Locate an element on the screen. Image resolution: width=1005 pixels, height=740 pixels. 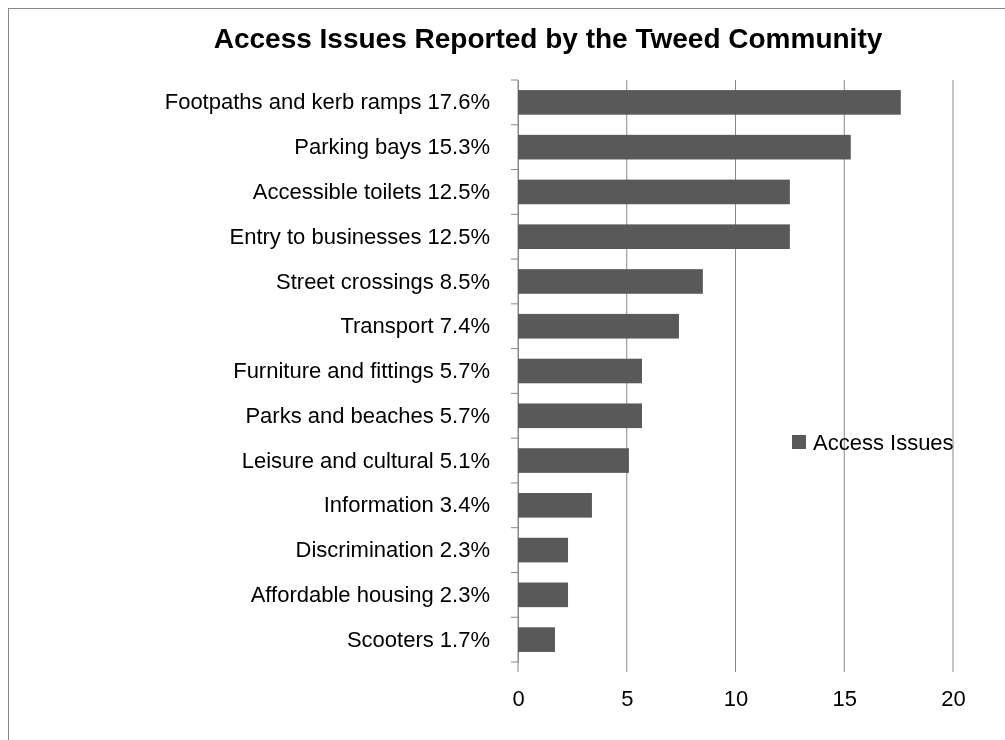
legend-label: Access Issues is located at coordinates (883, 442).